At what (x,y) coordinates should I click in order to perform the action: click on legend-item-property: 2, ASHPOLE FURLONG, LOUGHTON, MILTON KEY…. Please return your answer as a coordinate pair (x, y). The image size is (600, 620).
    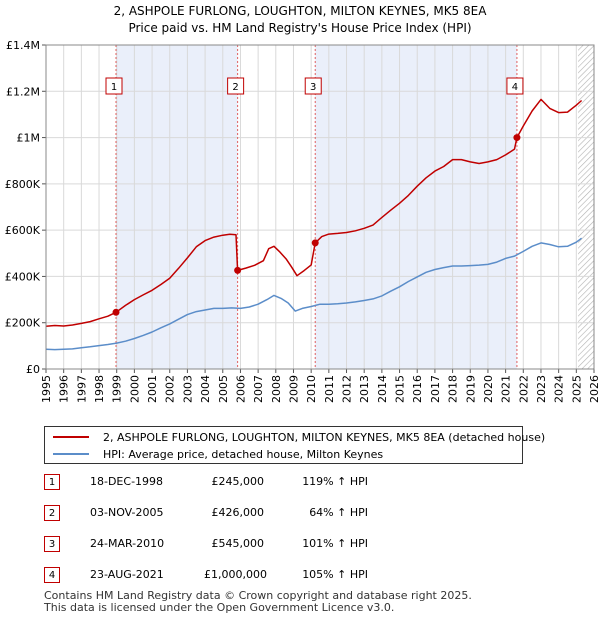
    Looking at the image, I should click on (299, 437).